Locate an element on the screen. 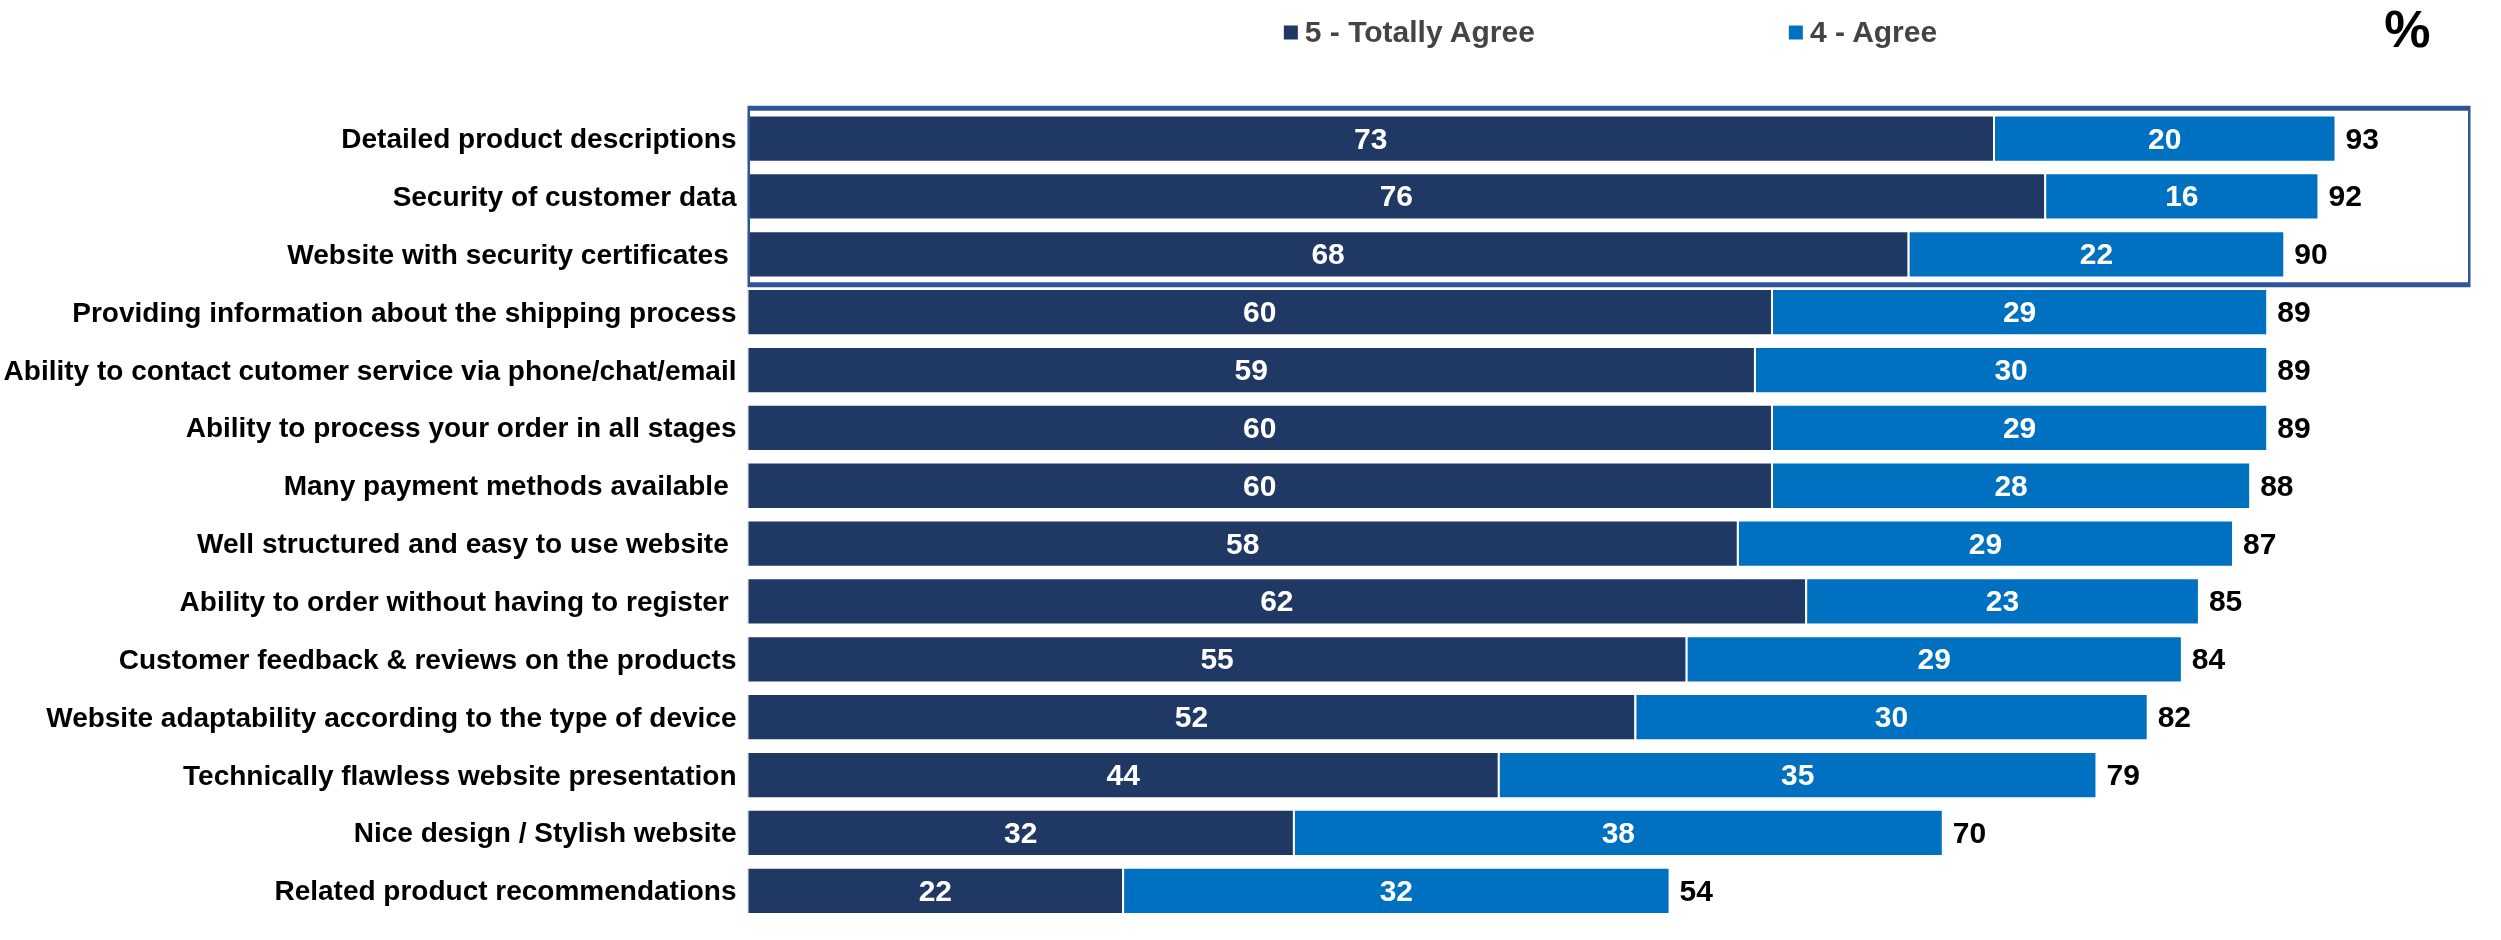  data-label: 76 is located at coordinates (1396, 196).